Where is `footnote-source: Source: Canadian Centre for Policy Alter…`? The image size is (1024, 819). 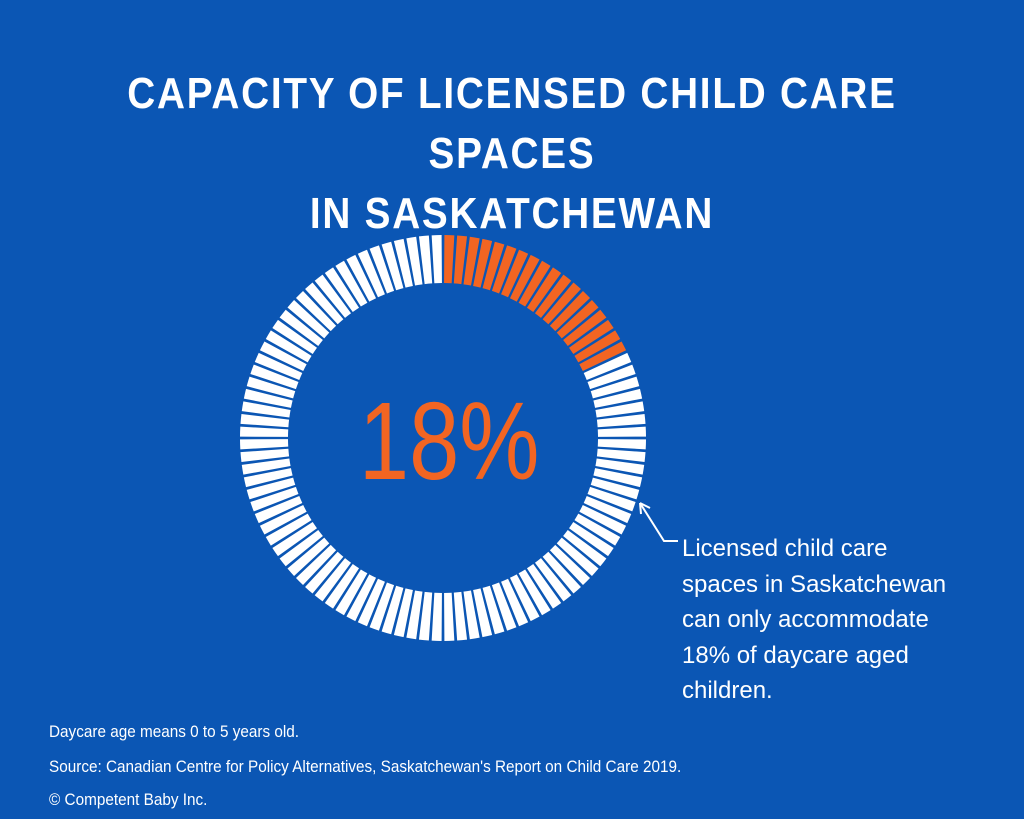 footnote-source: Source: Canadian Centre for Policy Alter… is located at coordinates (365, 766).